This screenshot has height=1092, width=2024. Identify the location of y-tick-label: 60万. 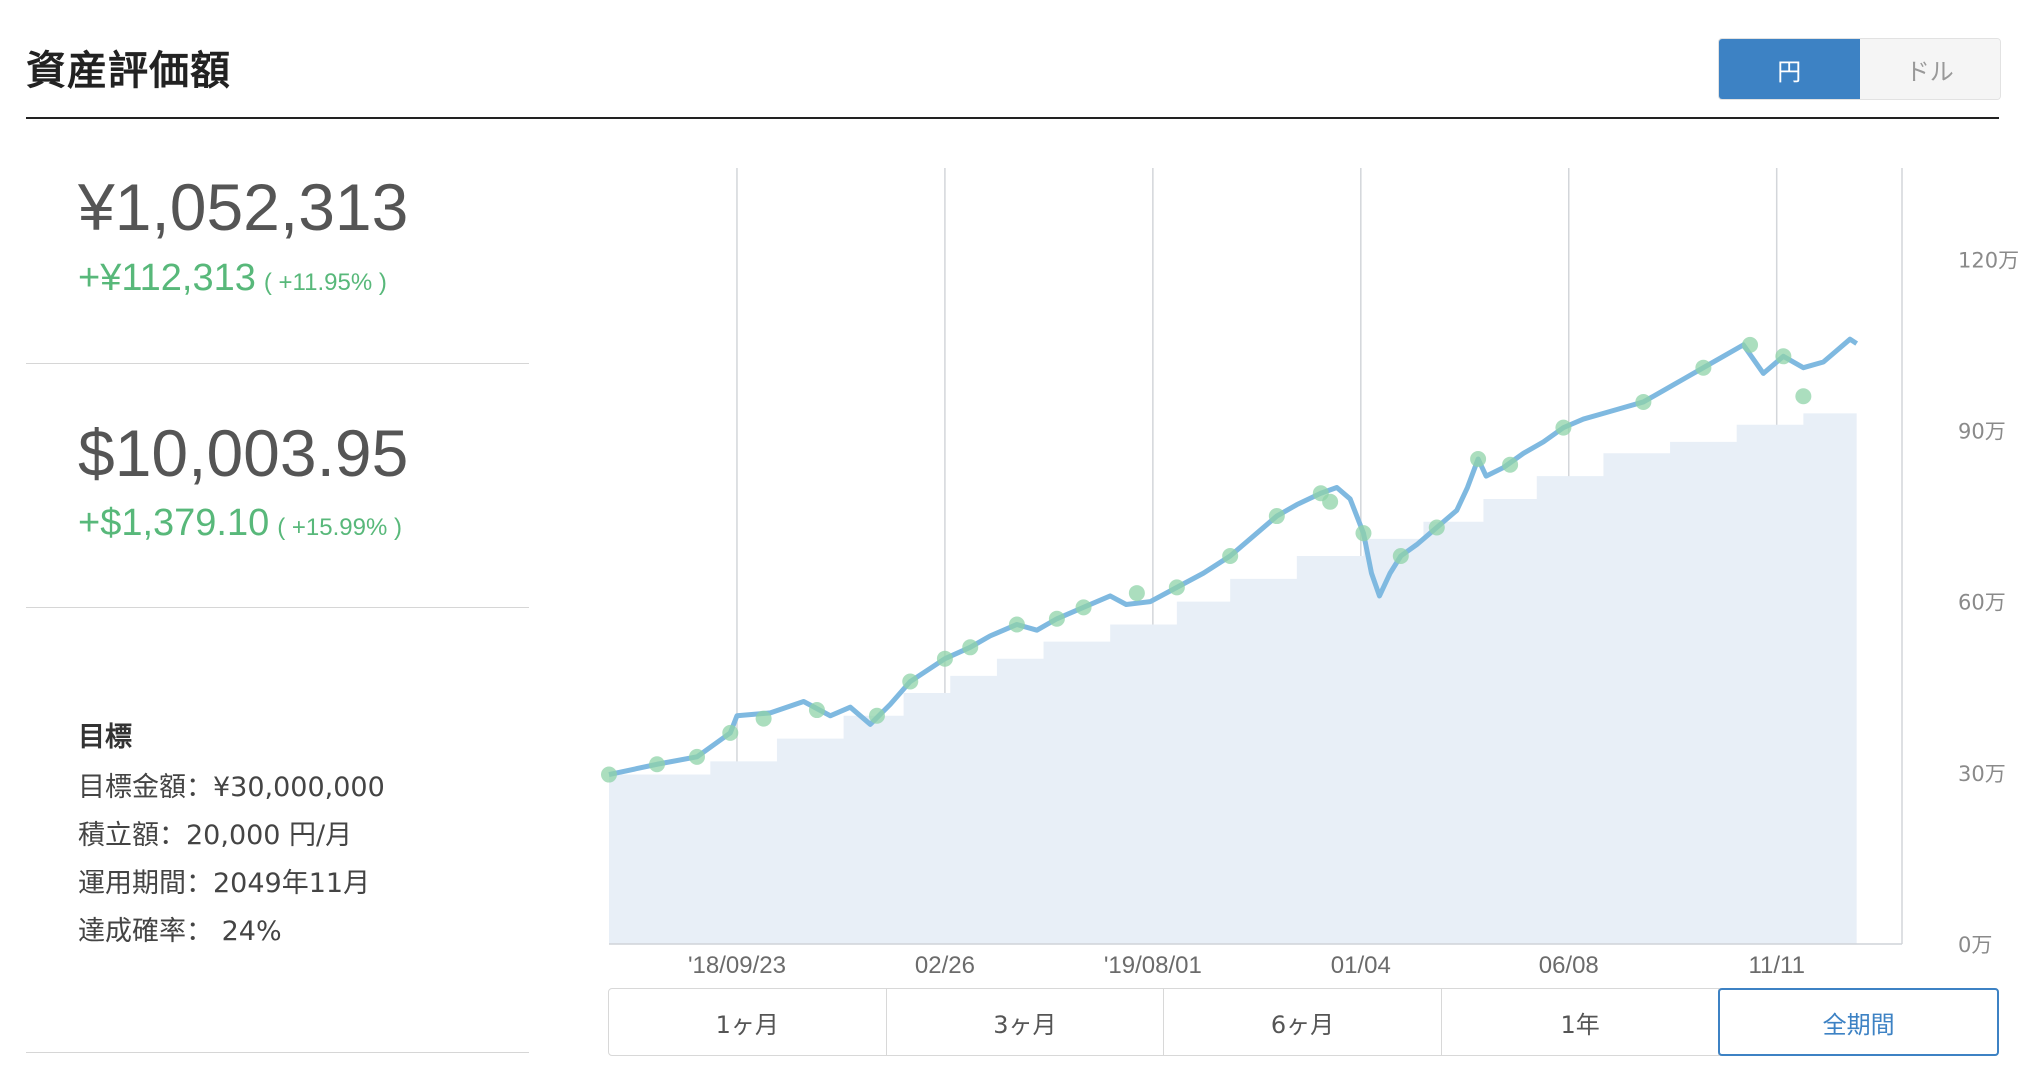
(1982, 603).